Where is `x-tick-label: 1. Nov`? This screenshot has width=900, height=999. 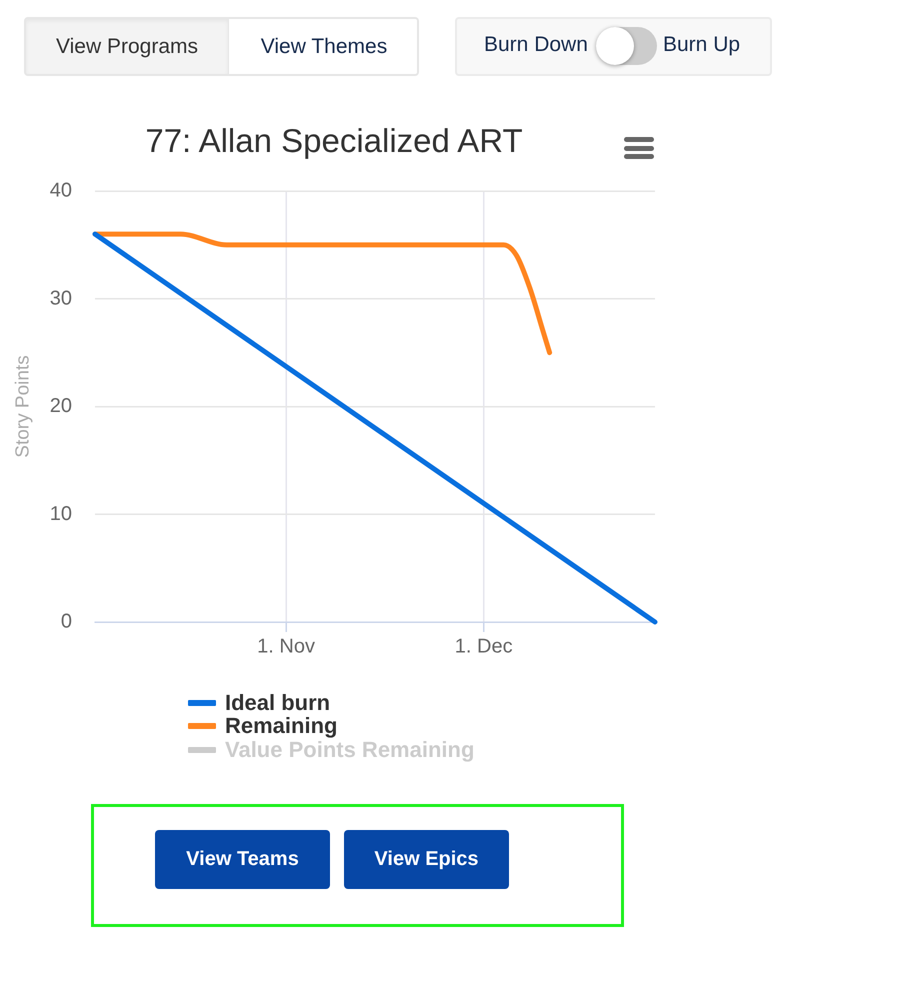
x-tick-label: 1. Nov is located at coordinates (286, 647).